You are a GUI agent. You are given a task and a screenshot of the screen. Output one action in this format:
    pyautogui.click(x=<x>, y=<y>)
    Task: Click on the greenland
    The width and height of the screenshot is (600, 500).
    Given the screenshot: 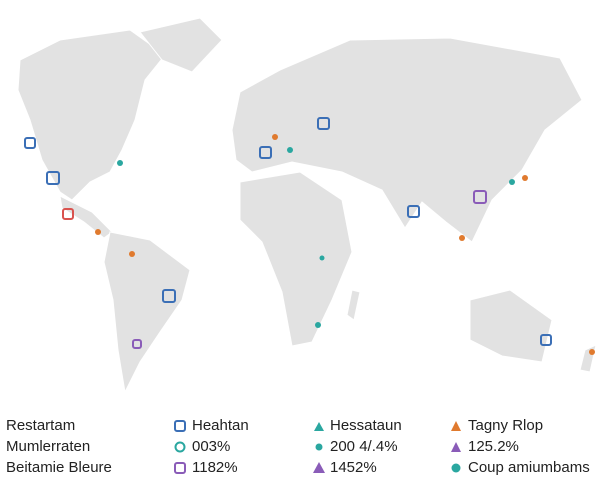 What is the action you would take?
    pyautogui.click(x=181, y=45)
    